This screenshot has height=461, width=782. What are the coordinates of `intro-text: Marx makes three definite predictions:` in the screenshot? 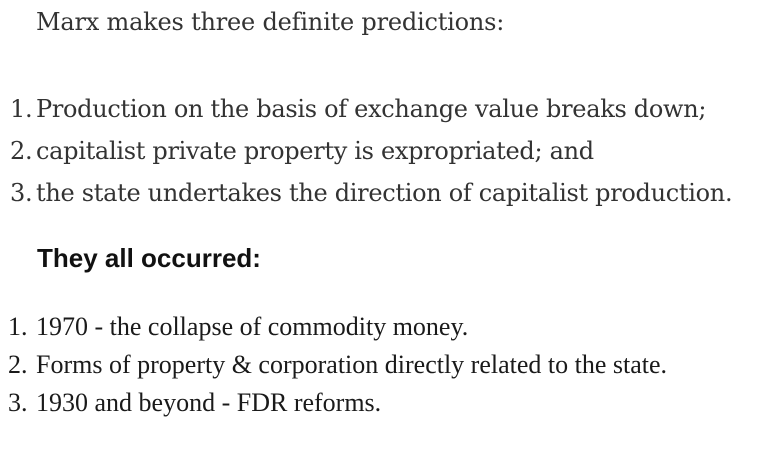 It's located at (270, 22).